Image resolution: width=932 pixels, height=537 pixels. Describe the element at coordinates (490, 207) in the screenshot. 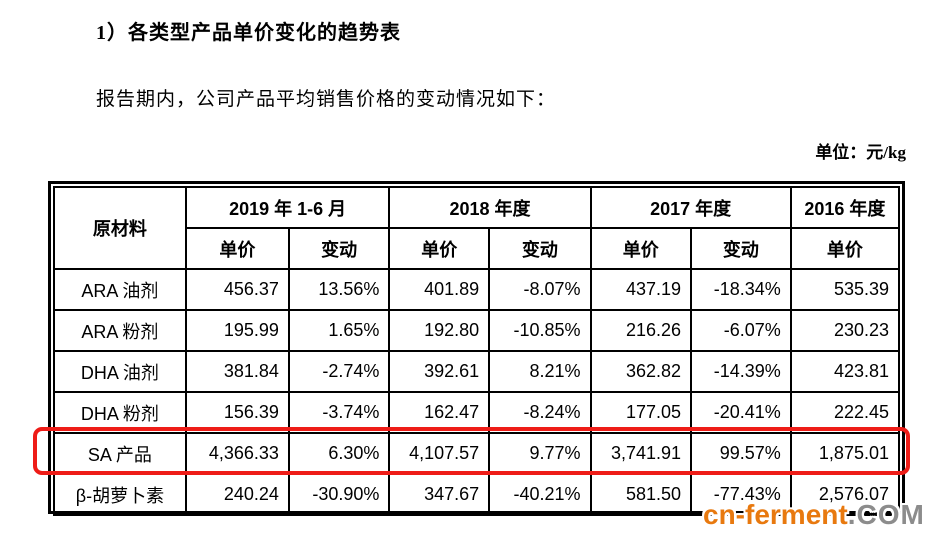

I see `header-period-2018: 2018 年度` at that location.